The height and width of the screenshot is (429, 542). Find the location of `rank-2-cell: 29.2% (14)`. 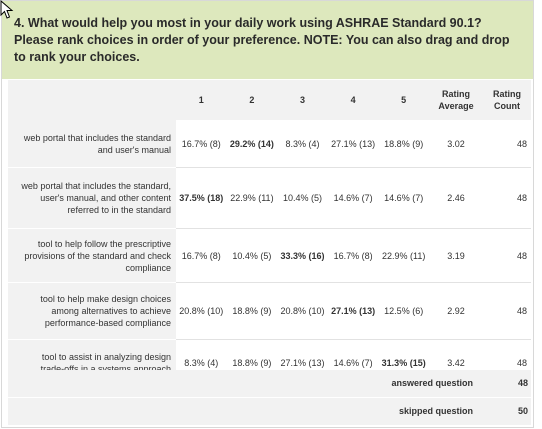

rank-2-cell: 29.2% (14) is located at coordinates (252, 144).